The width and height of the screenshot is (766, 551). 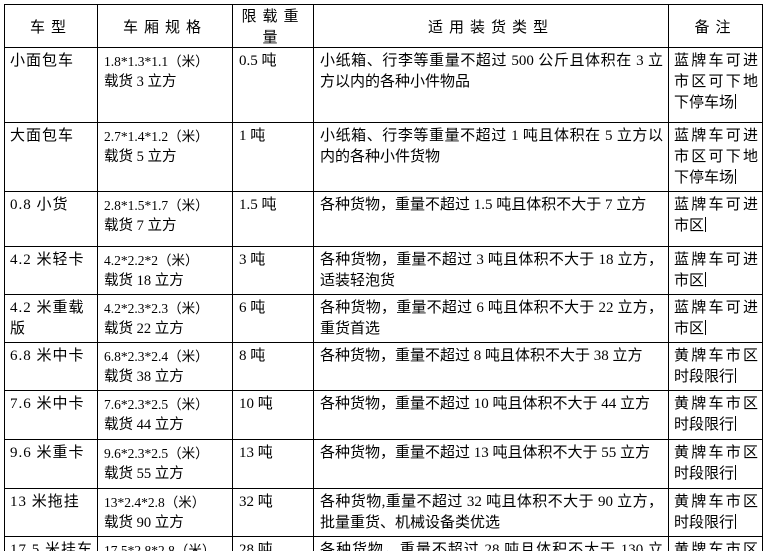 I want to click on cell-cargo-type: 各种货物，重量不超过 10 吨且体积不大于 44 立方, so click(x=491, y=415).